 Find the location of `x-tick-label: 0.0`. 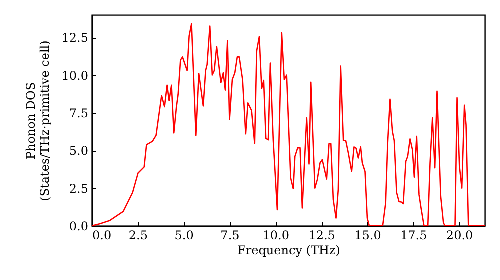

x-tick-label: 0.0 is located at coordinates (102, 235).